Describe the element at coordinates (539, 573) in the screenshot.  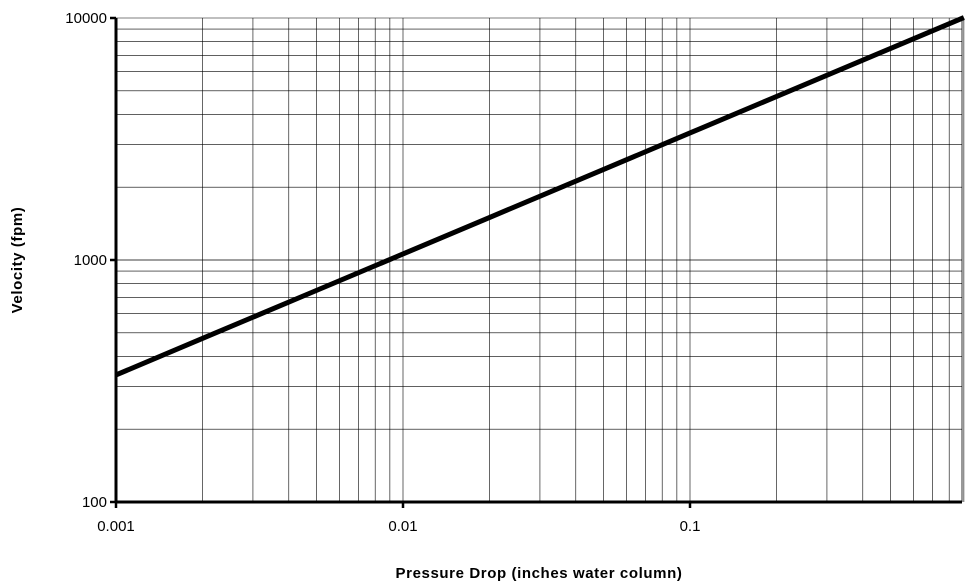
I see `x-axis-title: Pressure Drop (inches water column)` at that location.